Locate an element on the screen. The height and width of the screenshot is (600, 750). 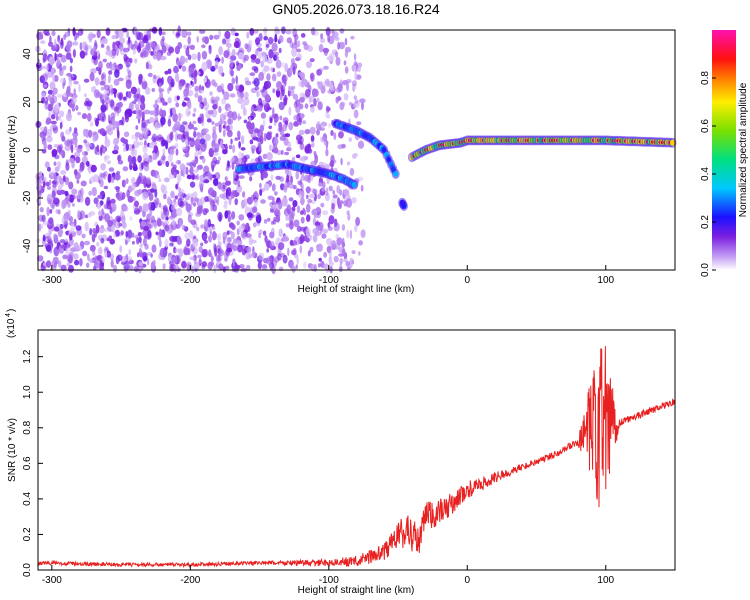
snr-y-tick-label: 0.2 is located at coordinates (27, 534).